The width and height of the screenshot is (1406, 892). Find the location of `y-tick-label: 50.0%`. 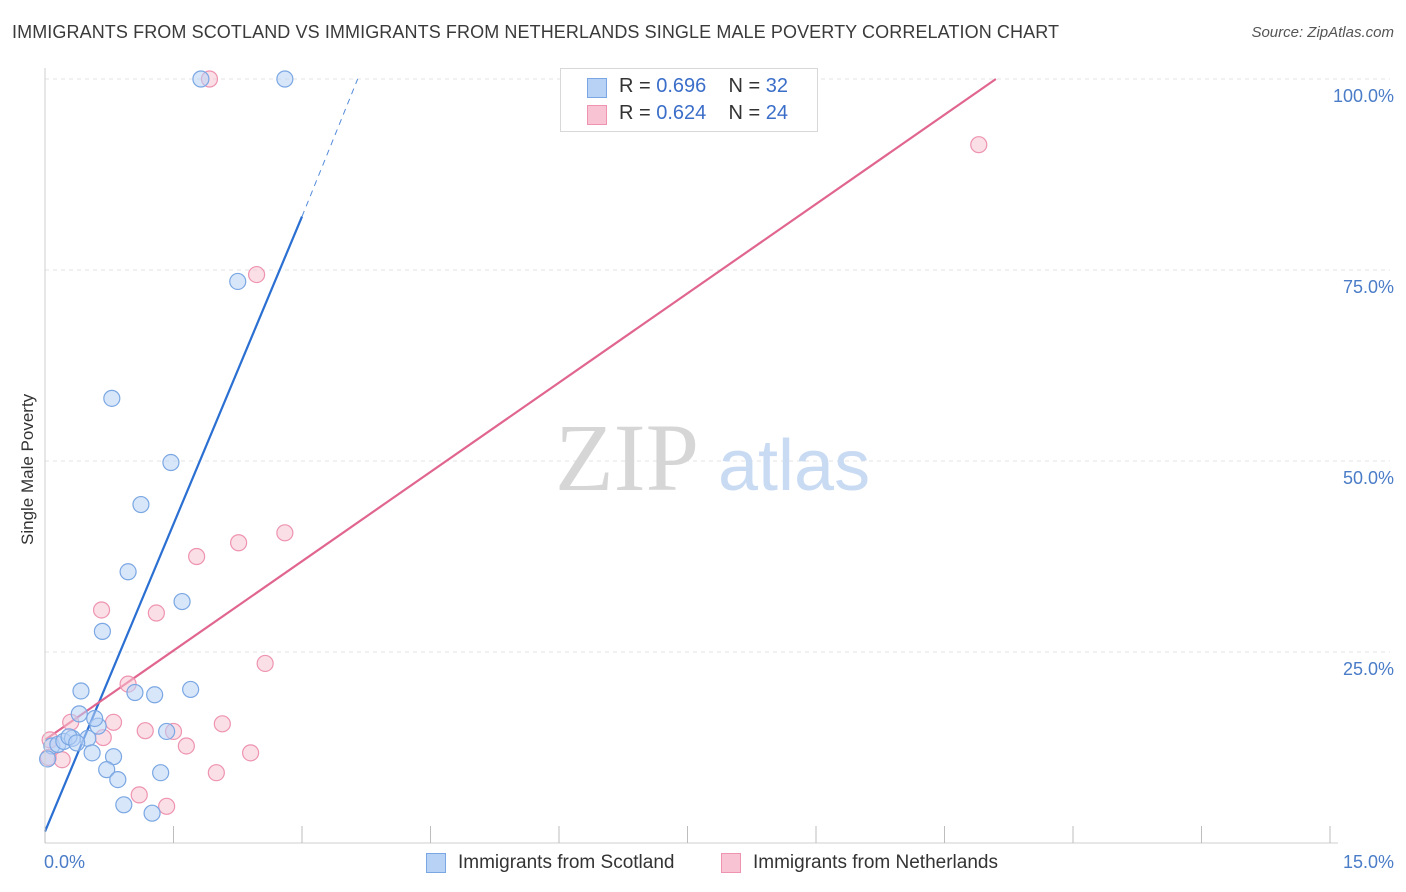

y-tick-label: 50.0% is located at coordinates (1368, 478).